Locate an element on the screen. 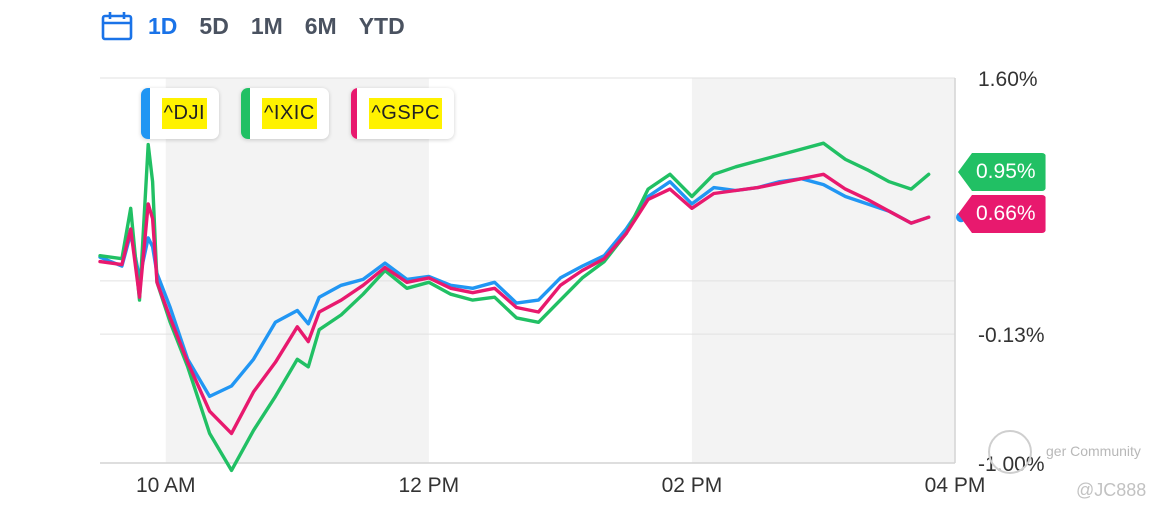  legend-label: ^DJI is located at coordinates (184, 113).